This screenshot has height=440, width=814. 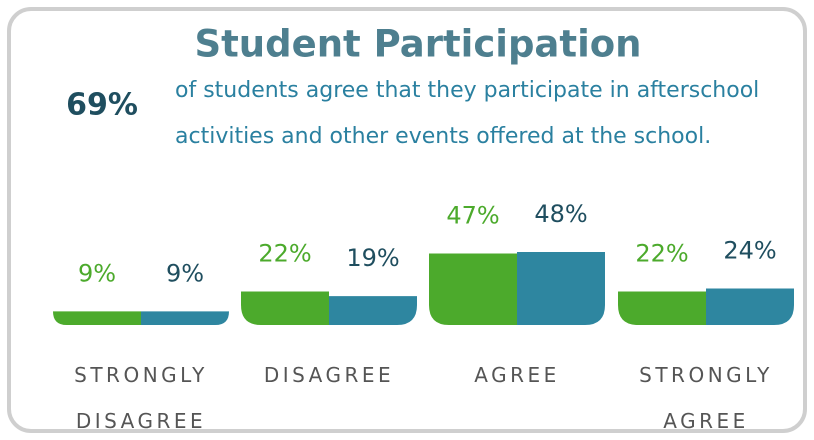 I want to click on category-label: STRONGLY AGREE, so click(x=706, y=398).